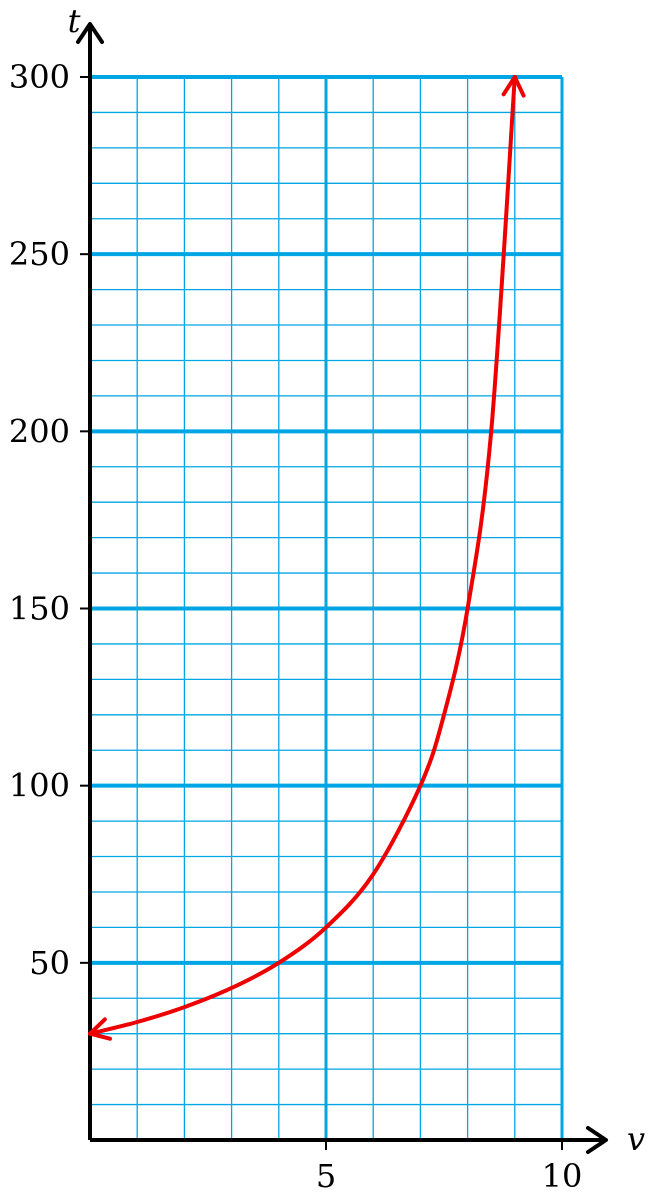  Describe the element at coordinates (74, 21) in the screenshot. I see `y-axis-title: t` at that location.